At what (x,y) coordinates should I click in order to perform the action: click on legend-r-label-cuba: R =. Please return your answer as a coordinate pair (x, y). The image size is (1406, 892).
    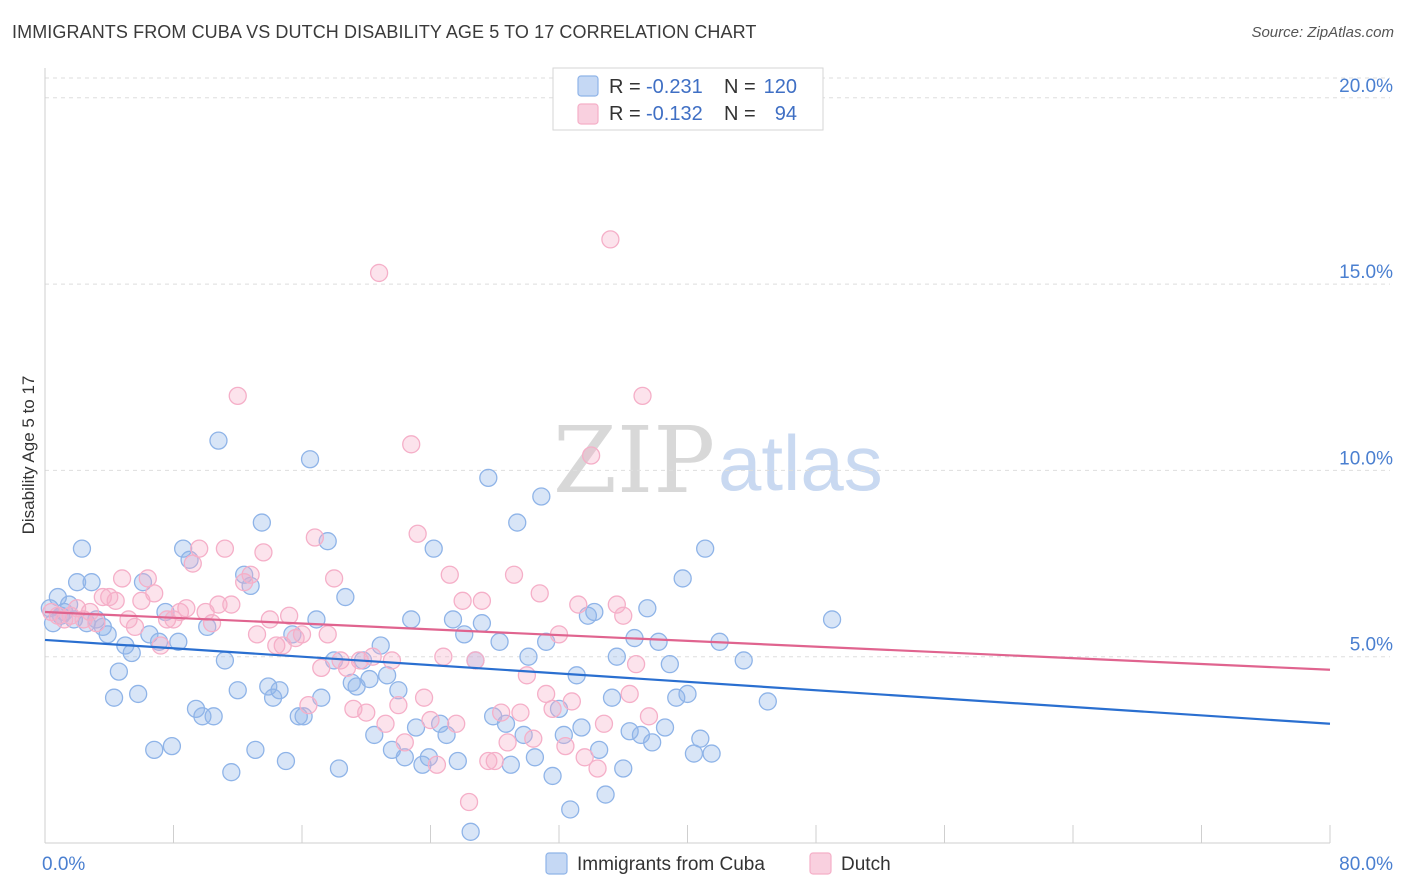
    Looking at the image, I should click on (625, 87).